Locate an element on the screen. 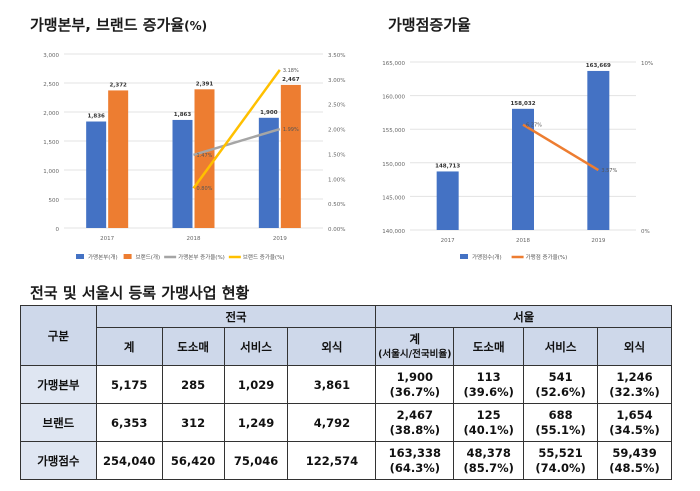 This screenshot has width=700, height=491. series-line is located at coordinates (560, 147).